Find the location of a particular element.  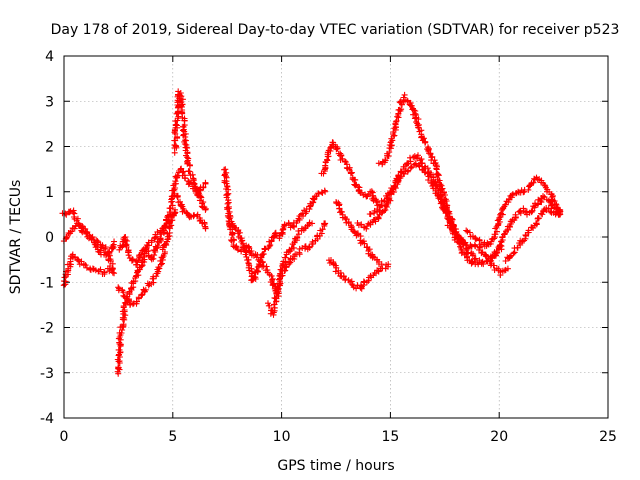

x-tick-label: 5 is located at coordinates (172, 437).